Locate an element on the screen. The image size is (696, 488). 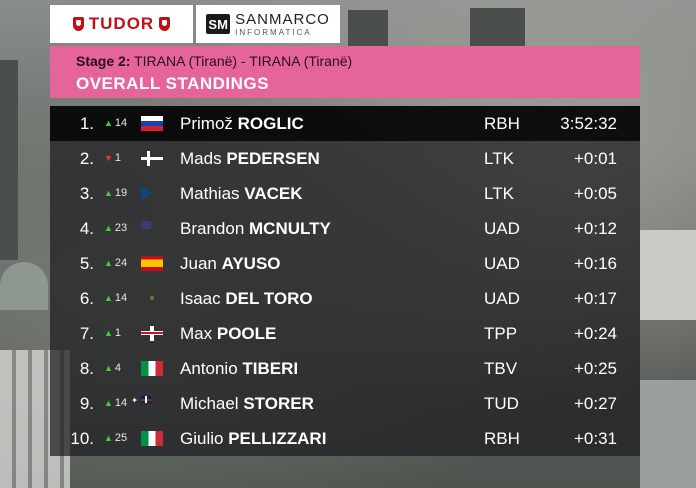
rider-position: 1. is located at coordinates (86, 123).